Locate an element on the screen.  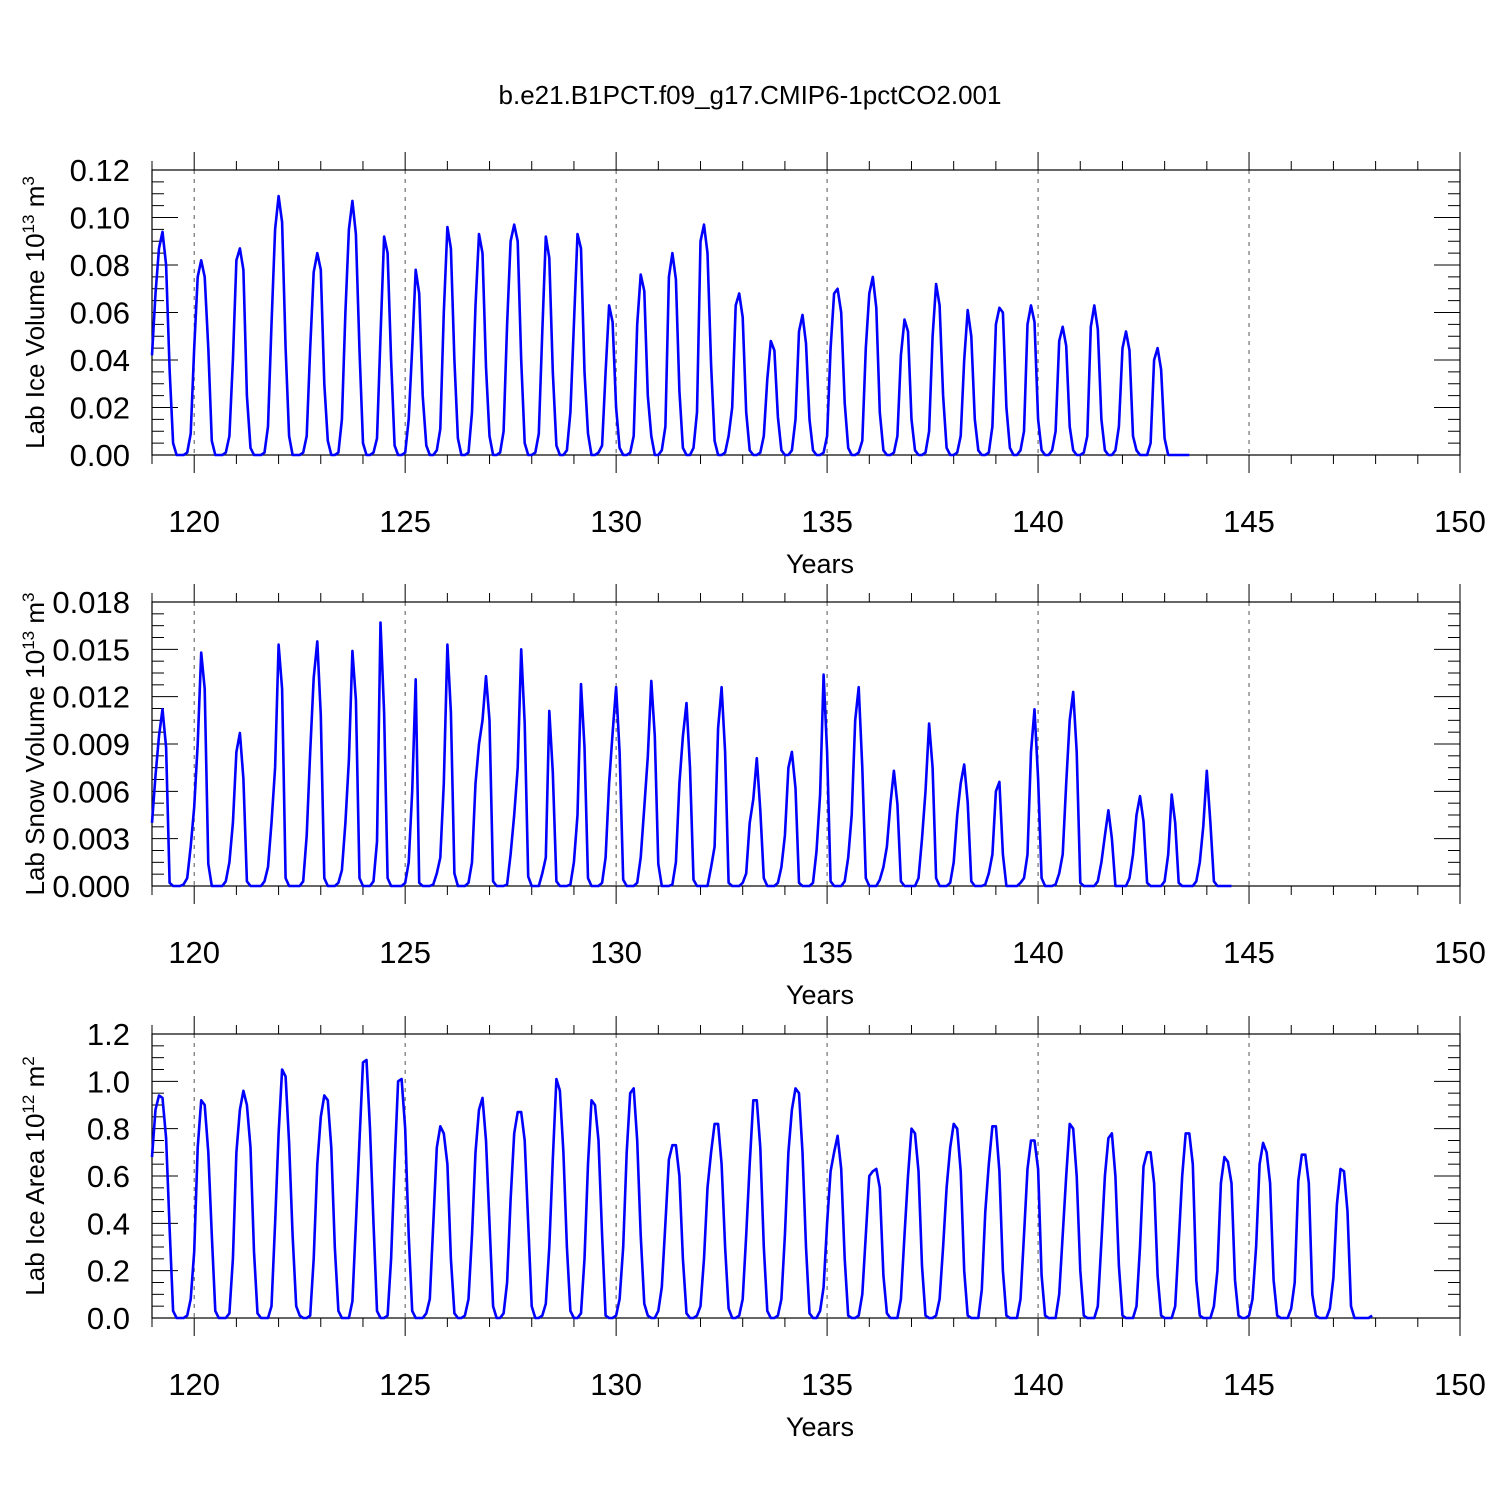
y-tick-label: 0.003 is located at coordinates (91, 839).